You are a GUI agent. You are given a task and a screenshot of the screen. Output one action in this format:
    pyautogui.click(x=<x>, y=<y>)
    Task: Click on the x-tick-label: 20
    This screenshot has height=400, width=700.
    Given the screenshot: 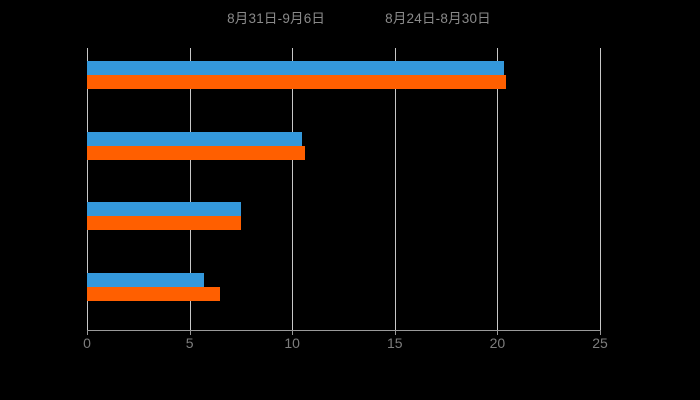 What is the action you would take?
    pyautogui.click(x=497, y=343)
    